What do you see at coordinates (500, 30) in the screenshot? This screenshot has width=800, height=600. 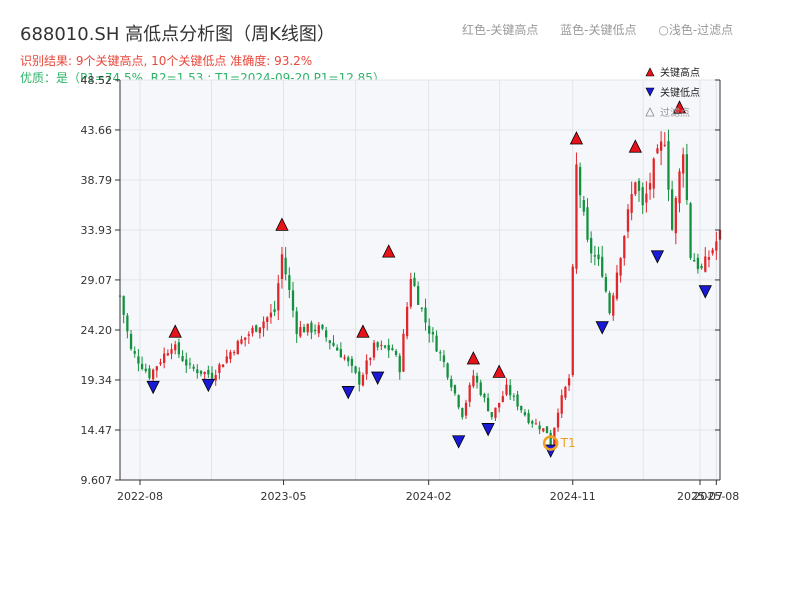 I see `top-legend-red: 红色-关键高点` at bounding box center [500, 30].